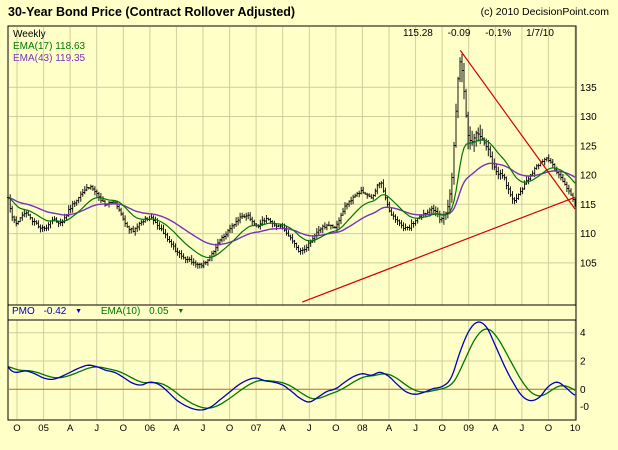  I want to click on svg-text: 135, so click(588, 88).